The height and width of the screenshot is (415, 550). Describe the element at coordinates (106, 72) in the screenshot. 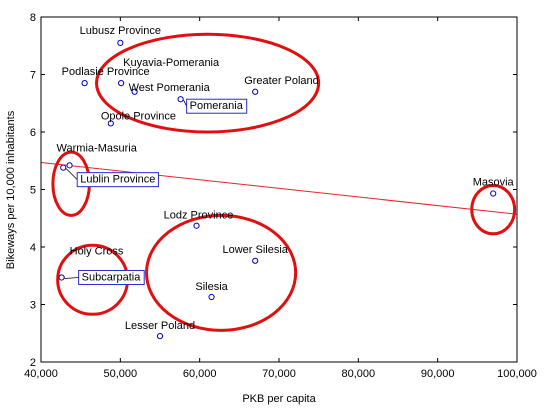

I see `label-podlasie-province: Podlasie Province` at that location.